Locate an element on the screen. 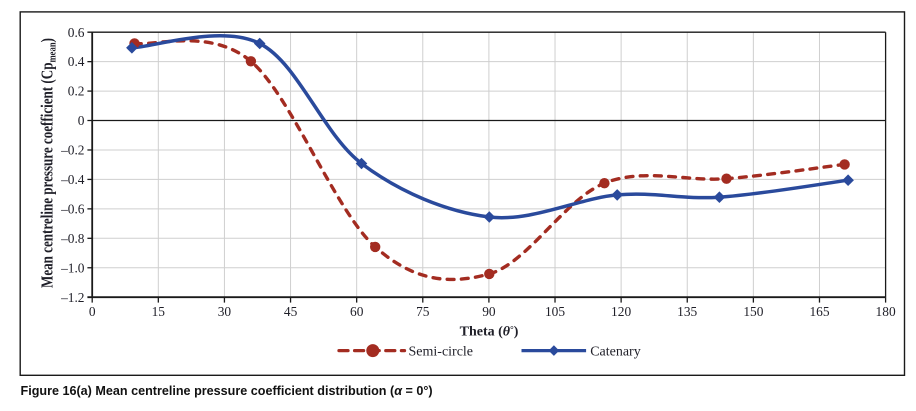  svg-text: –0.4 is located at coordinates (72, 179).